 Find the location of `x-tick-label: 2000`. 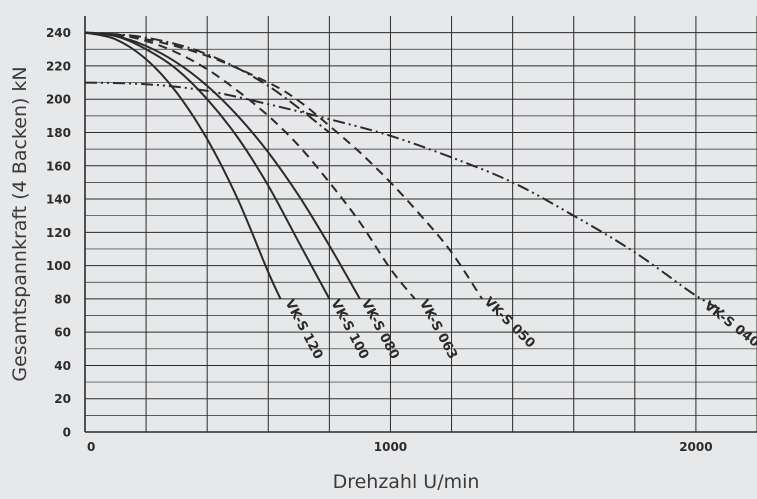

x-tick-label: 2000 is located at coordinates (695, 447).